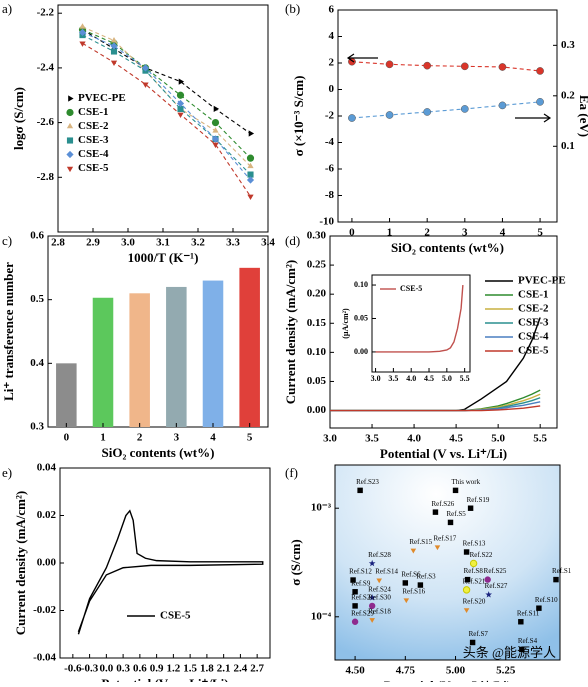  Describe the element at coordinates (18, 118) in the screenshot. I see `y-axis-label: logσ (S/cm)` at that location.